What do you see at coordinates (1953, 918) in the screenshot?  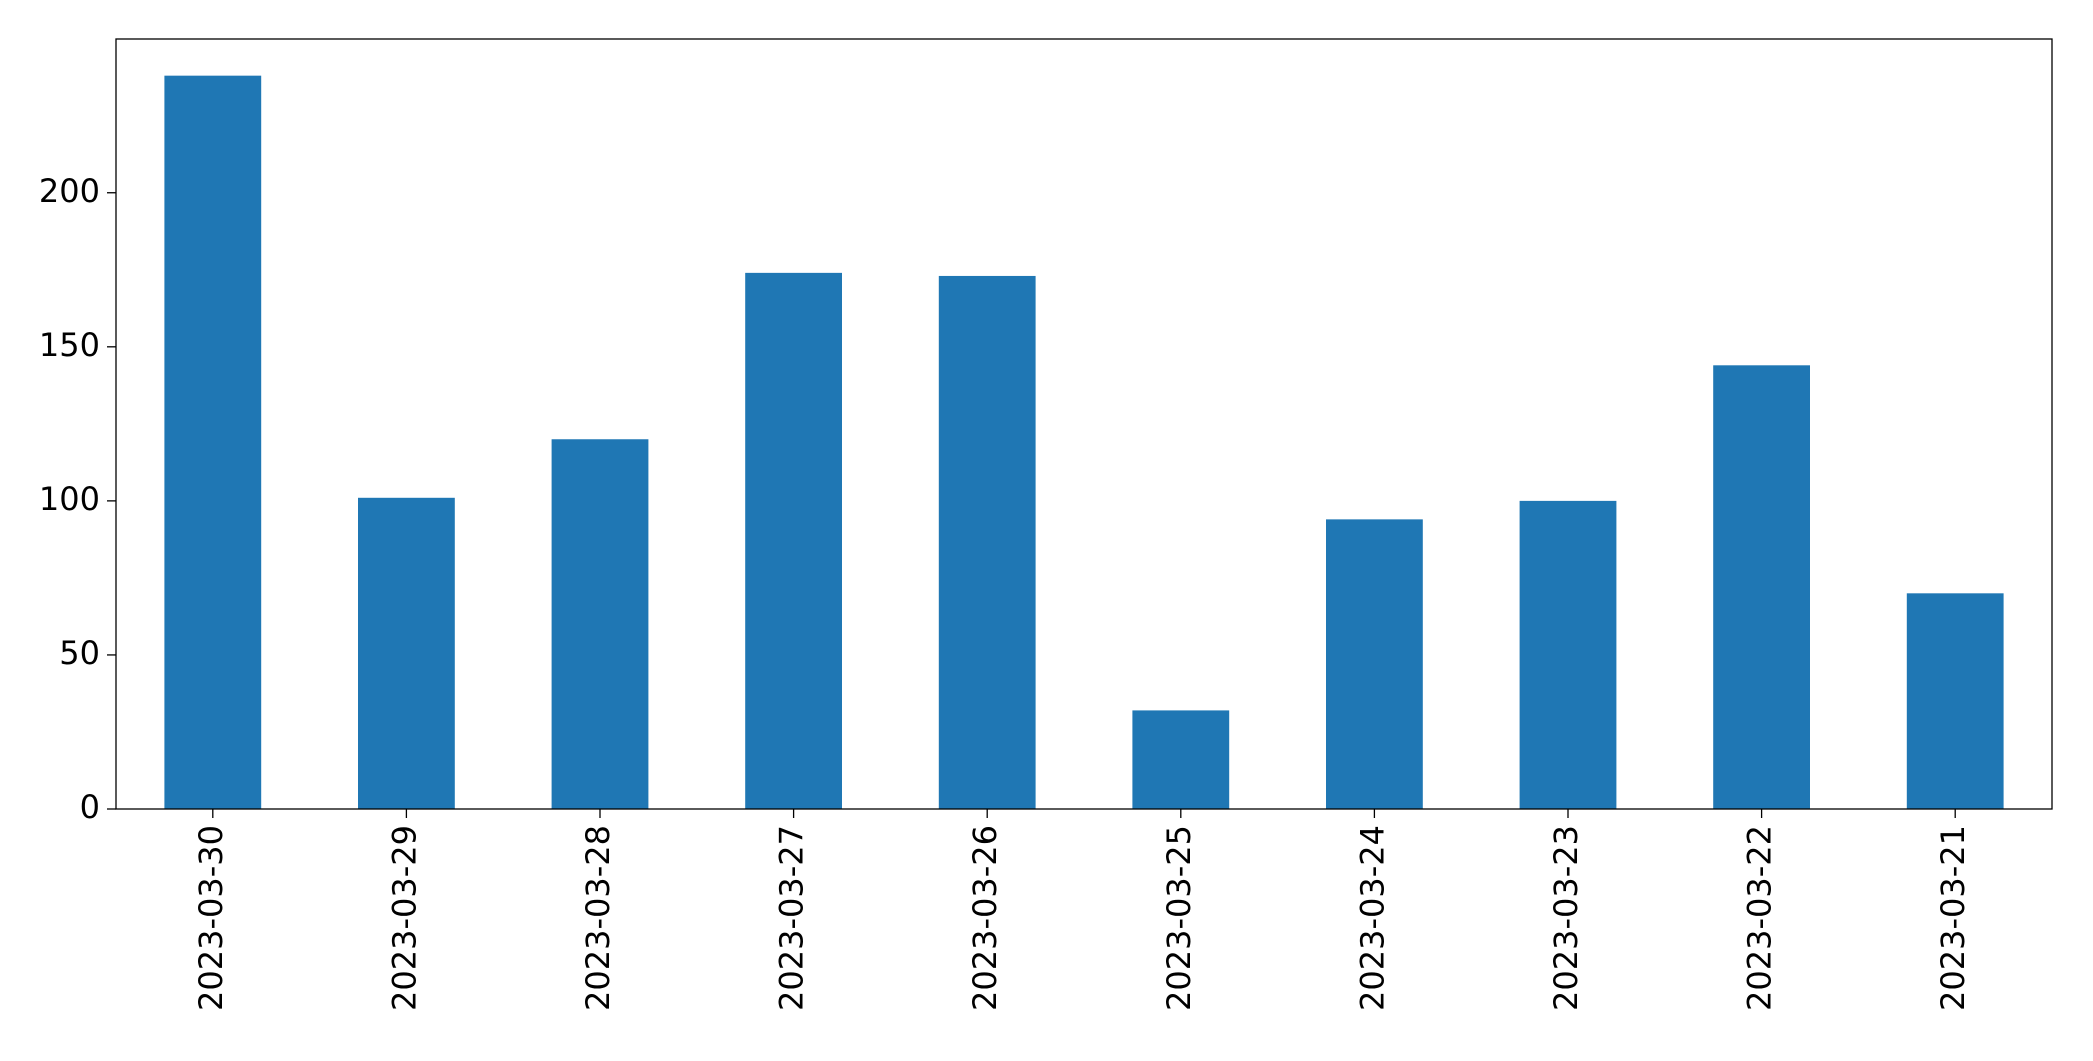 I see `x-tick-label: 2023-03-21` at bounding box center [1953, 918].